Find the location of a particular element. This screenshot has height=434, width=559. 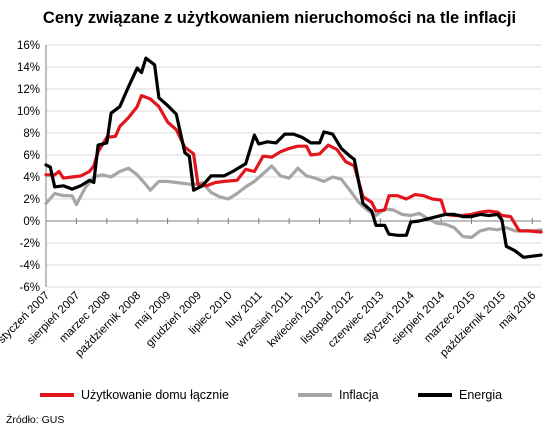

source-note: Źródło: GUS is located at coordinates (35, 420).